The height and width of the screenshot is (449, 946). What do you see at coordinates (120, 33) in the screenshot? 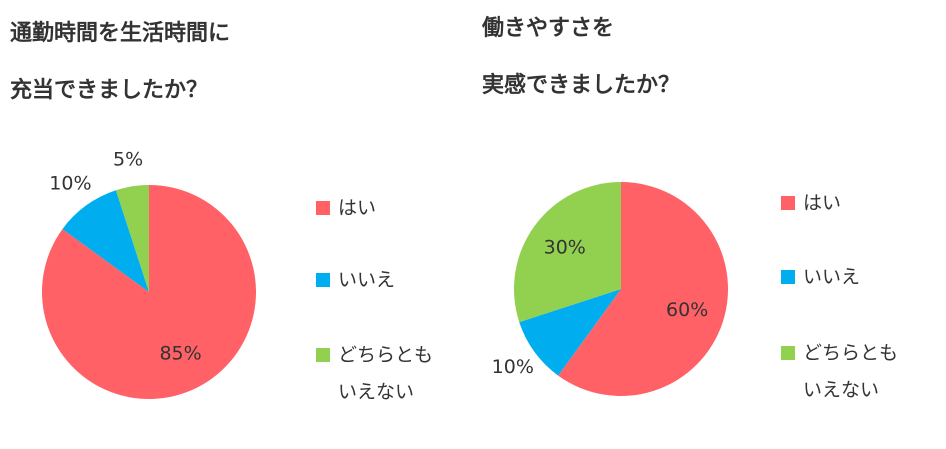
I see `chart-title: 通勤時間を生活時間に` at bounding box center [120, 33].